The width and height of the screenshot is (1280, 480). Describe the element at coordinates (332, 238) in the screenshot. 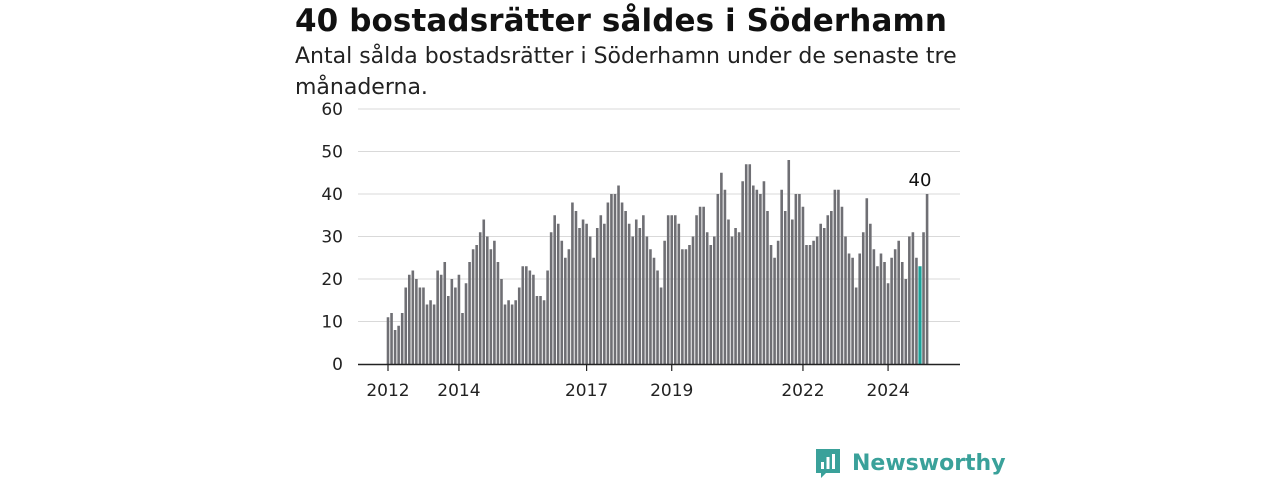

I see `y-tick-label: 30` at that location.